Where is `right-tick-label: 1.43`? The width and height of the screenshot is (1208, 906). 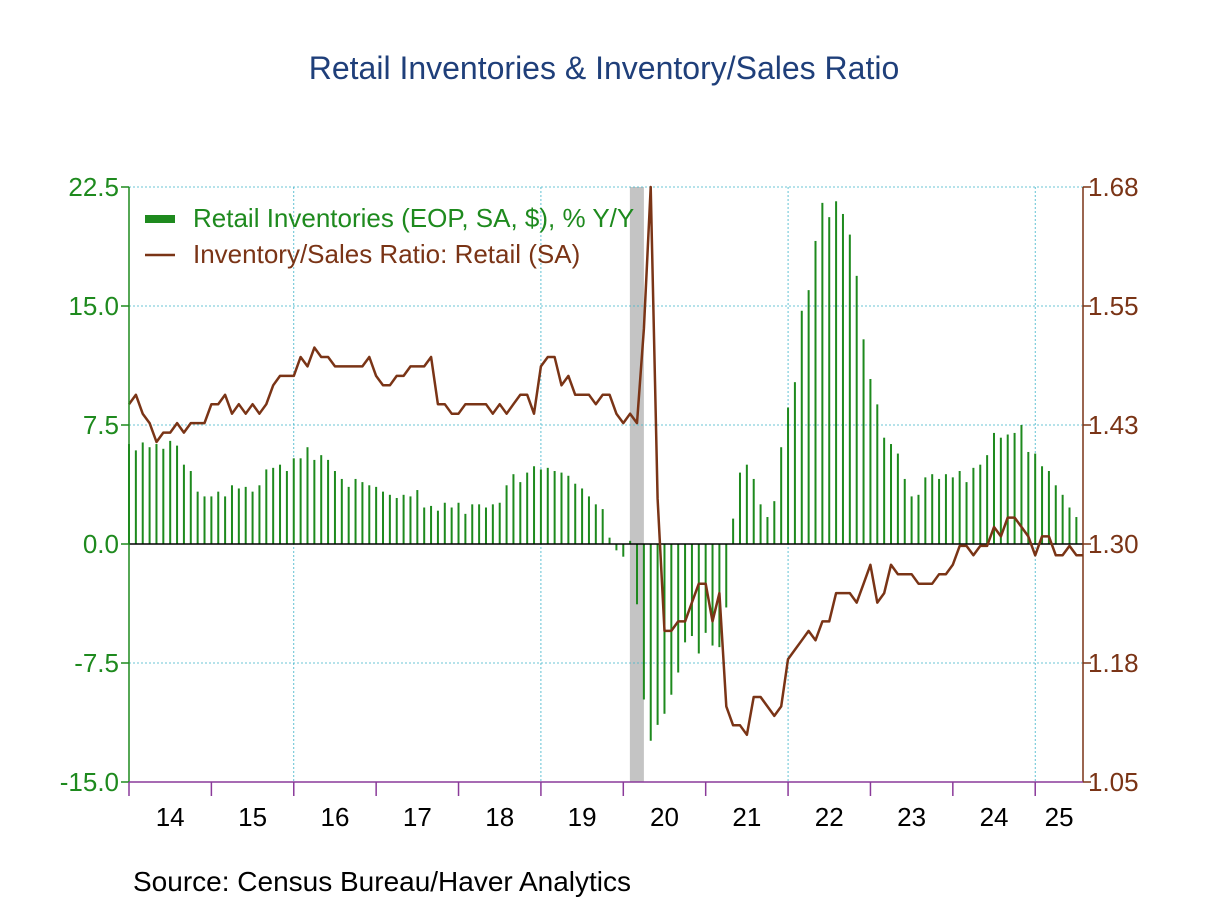
right-tick-label: 1.43 is located at coordinates (1113, 425).